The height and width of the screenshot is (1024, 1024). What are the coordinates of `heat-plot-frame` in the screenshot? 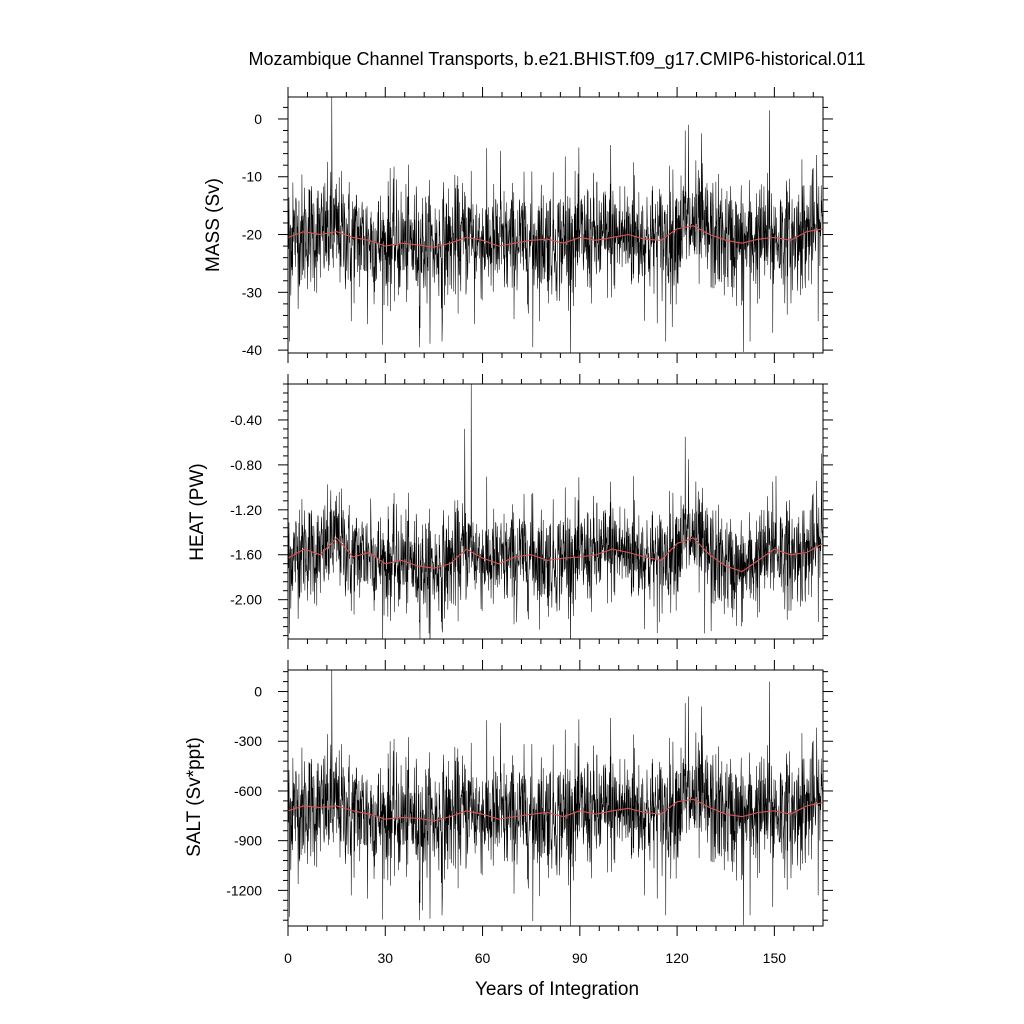 It's located at (555, 511).